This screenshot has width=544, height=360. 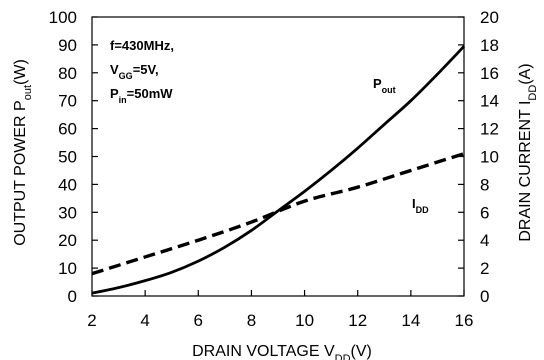 I want to click on y-right-tick-label: 8, so click(x=484, y=184).